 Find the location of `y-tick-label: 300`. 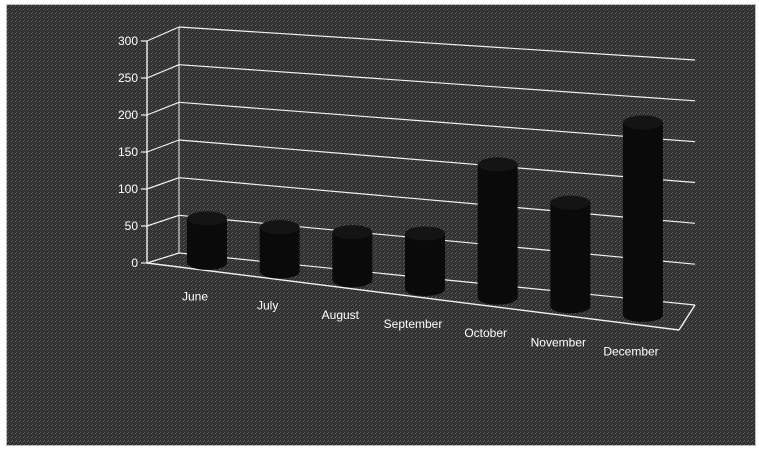

y-tick-label: 300 is located at coordinates (128, 41).